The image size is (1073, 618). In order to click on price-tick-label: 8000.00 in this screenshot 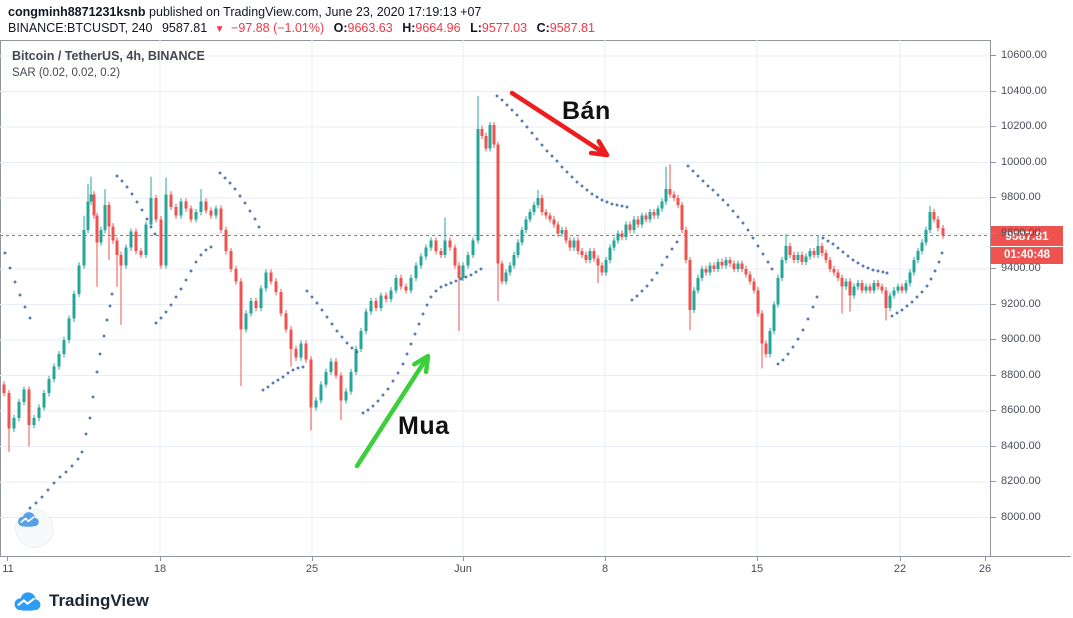, I will do `click(1021, 516)`.